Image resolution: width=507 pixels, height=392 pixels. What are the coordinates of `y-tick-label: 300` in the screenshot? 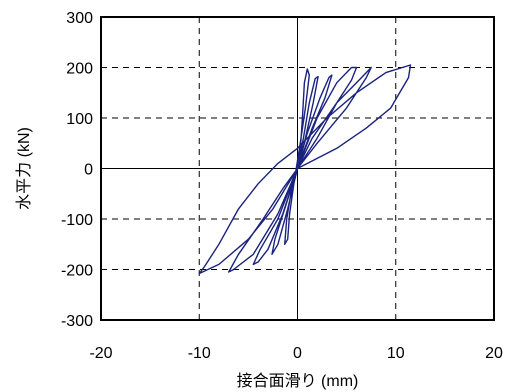 It's located at (79, 18).